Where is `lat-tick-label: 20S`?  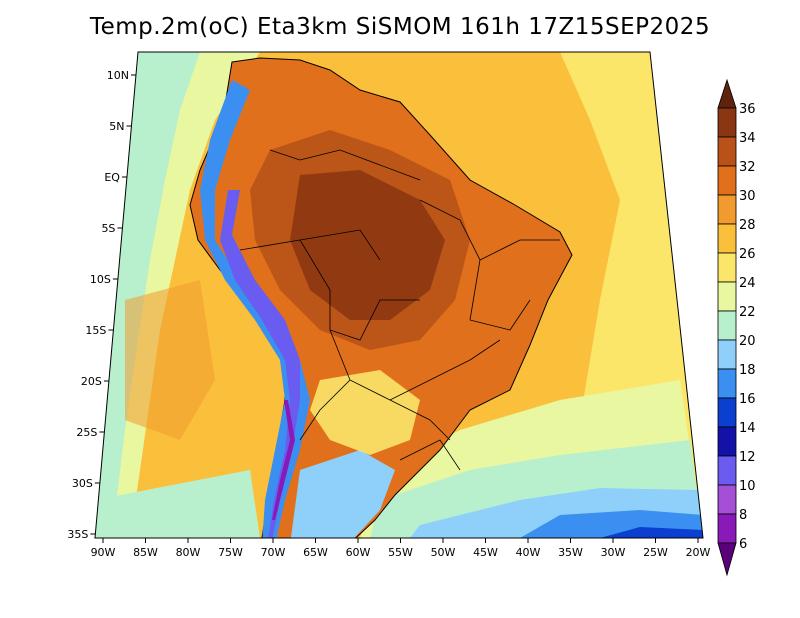 lat-tick-label: 20S is located at coordinates (91, 381).